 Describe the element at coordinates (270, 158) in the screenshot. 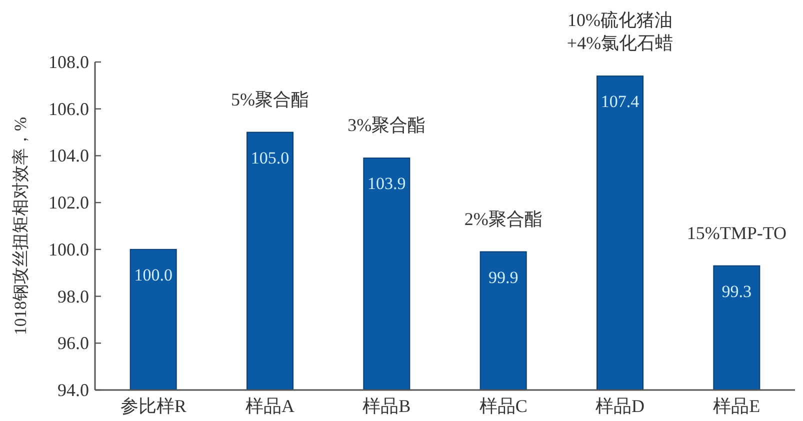

I see `data-label: 105.0` at that location.